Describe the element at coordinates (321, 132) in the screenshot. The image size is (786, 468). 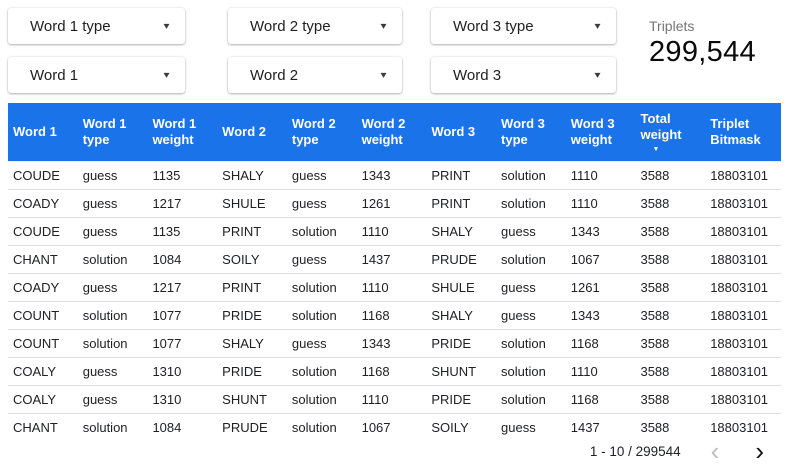
I see `column-header: Word 2 type` at that location.